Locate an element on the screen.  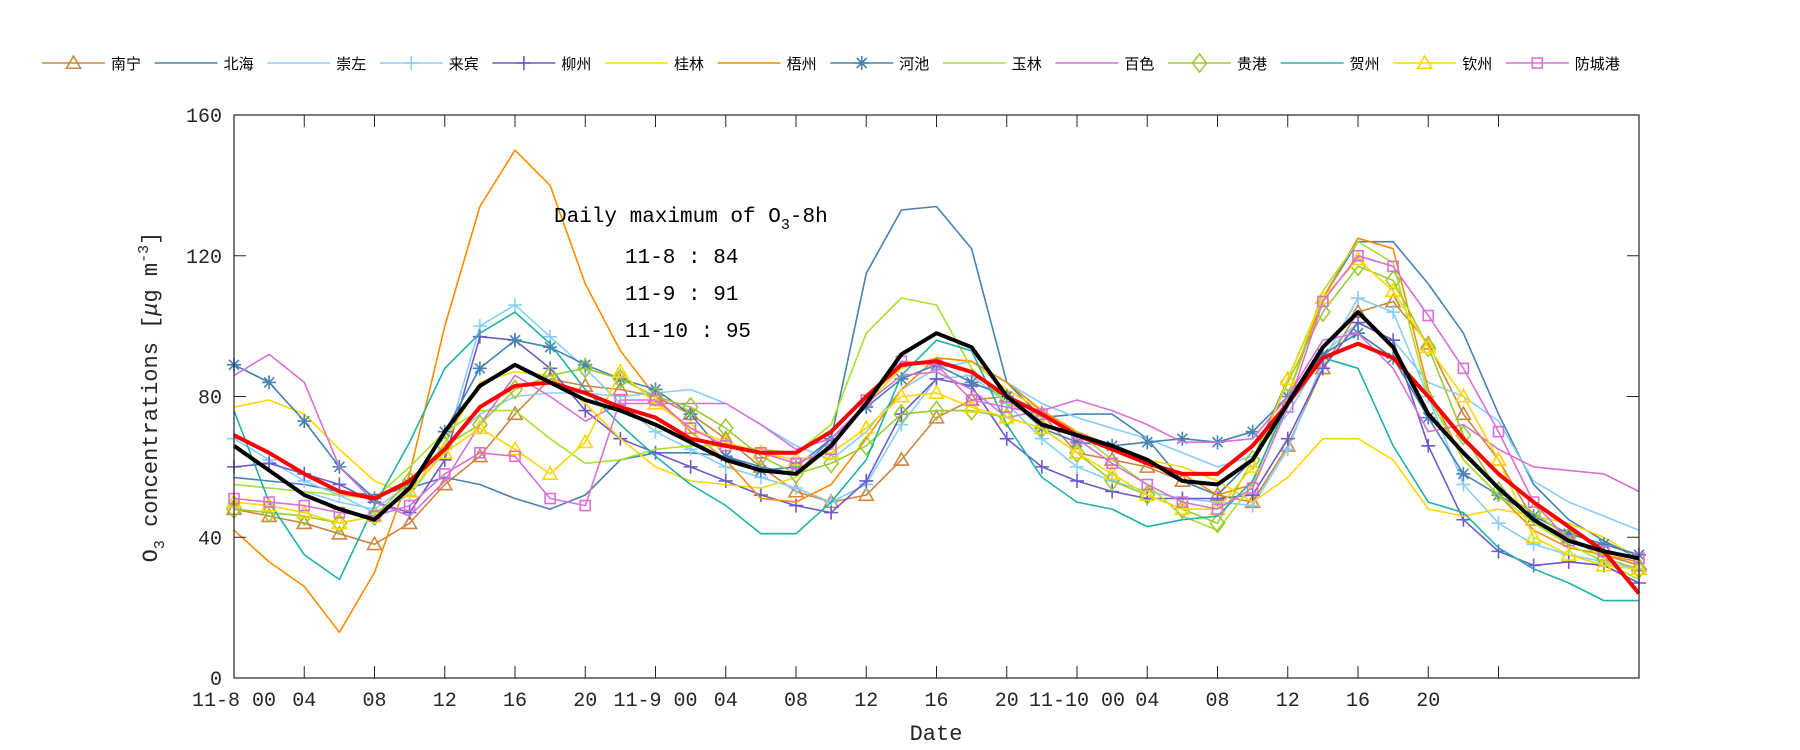
annotation-line-11-8: 11-8 : 84 is located at coordinates (681, 258).